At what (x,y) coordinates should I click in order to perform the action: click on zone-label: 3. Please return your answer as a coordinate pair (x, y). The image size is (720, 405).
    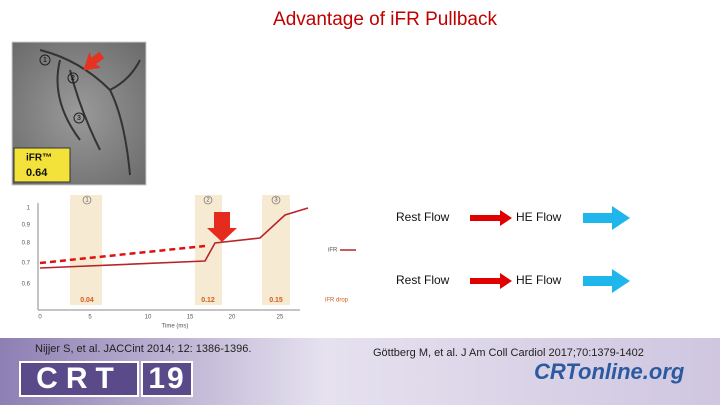
    Looking at the image, I should click on (276, 201).